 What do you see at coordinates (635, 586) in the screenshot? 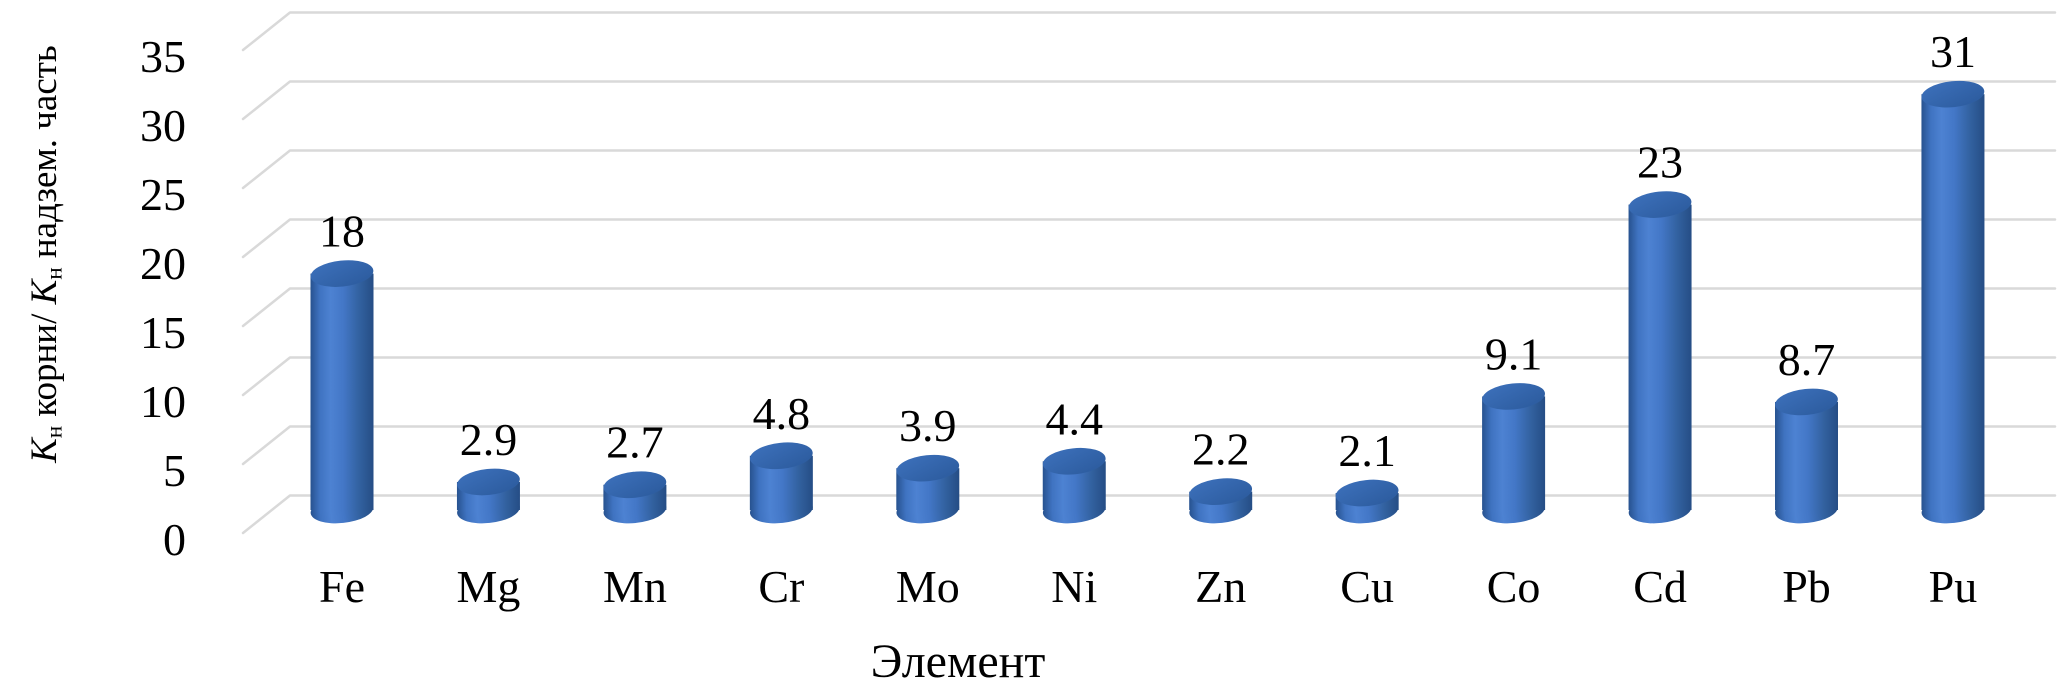
I see `category-label-Mn: Mn` at bounding box center [635, 586].